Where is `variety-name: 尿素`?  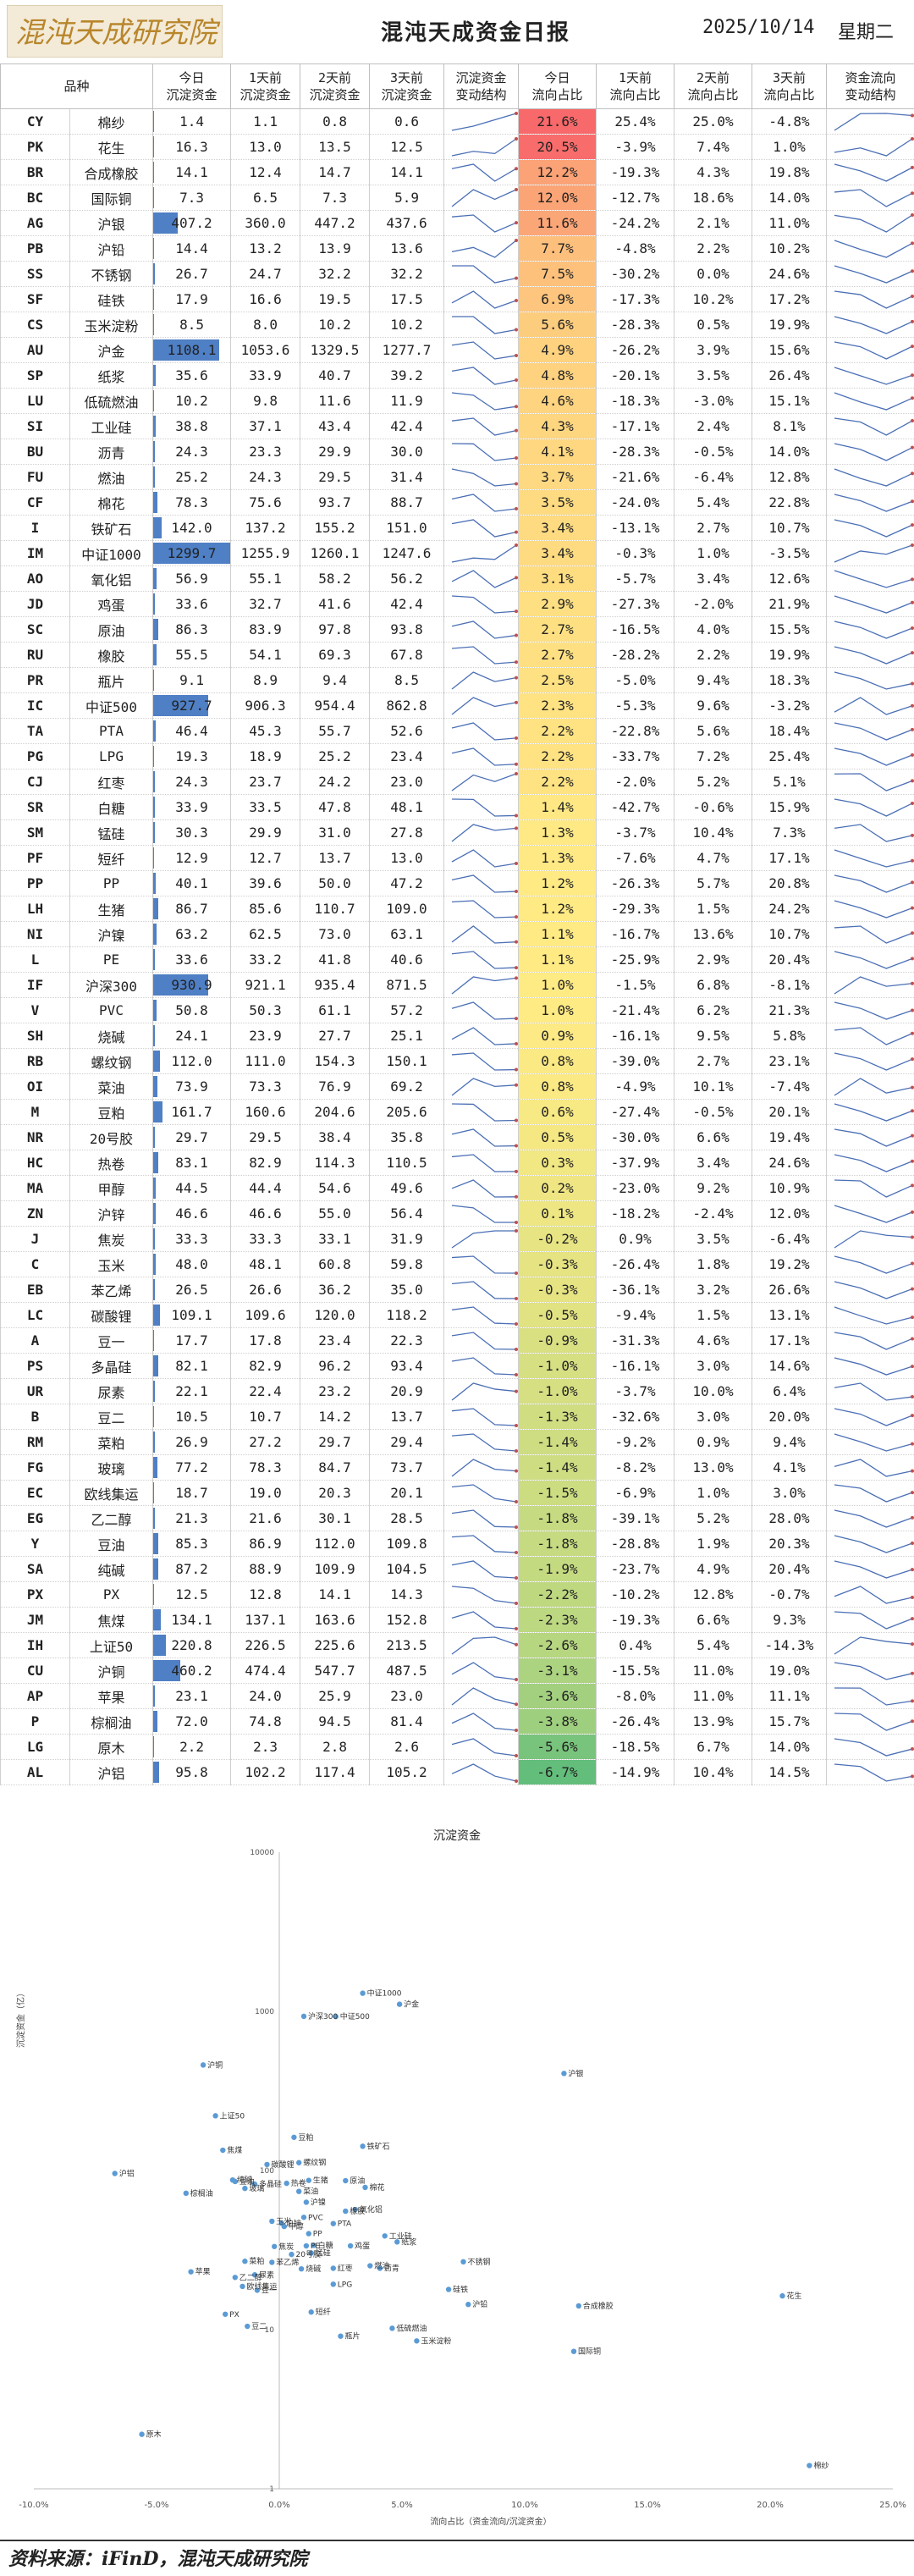 variety-name: 尿素 is located at coordinates (111, 1391).